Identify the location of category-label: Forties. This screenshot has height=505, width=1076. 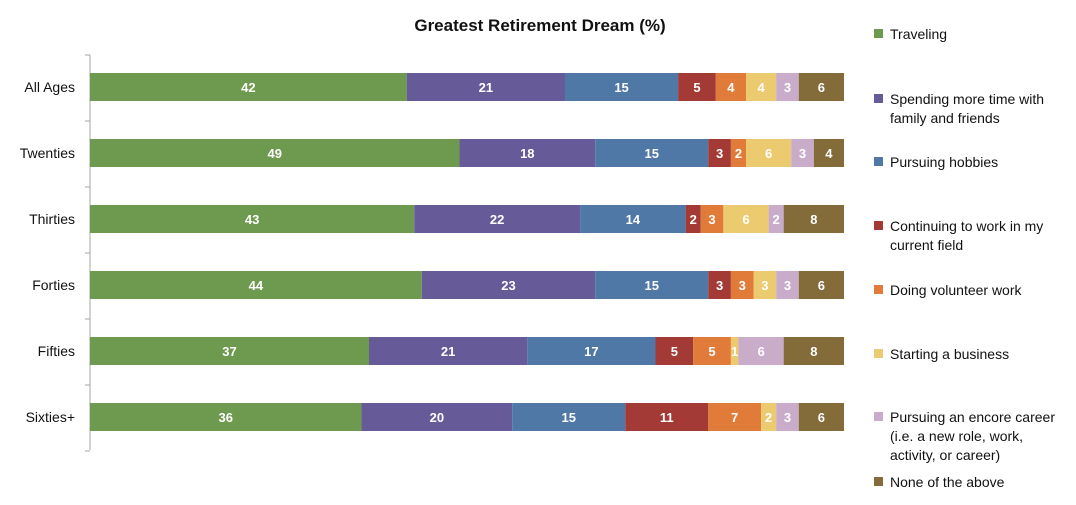
(53, 285).